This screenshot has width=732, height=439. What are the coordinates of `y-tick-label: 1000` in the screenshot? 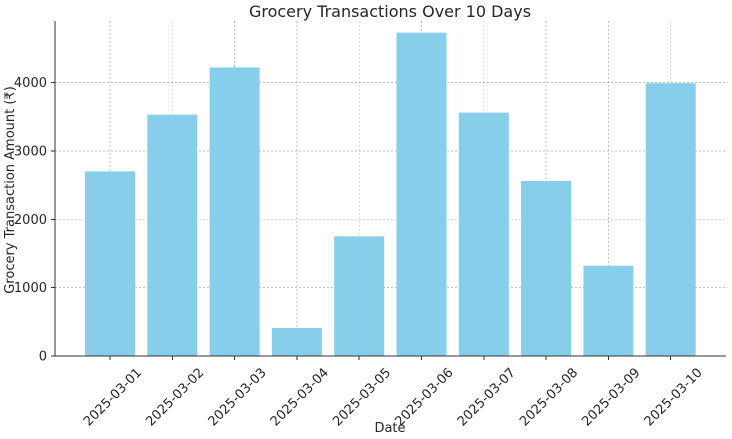 It's located at (30, 288).